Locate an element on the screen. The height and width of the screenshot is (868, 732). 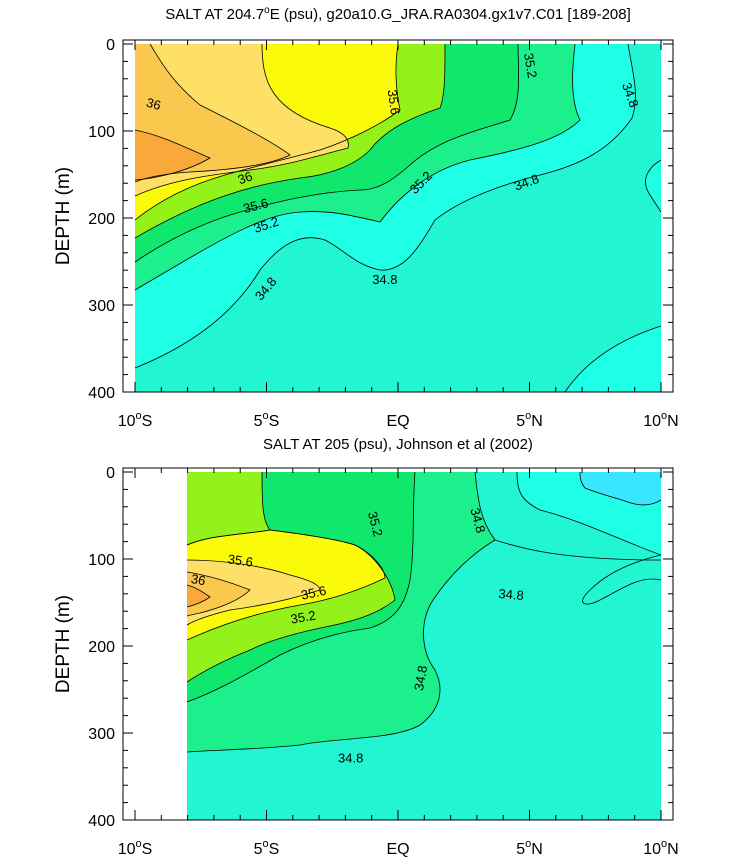
fill-band-35.8 is located at coordinates (253, 592).